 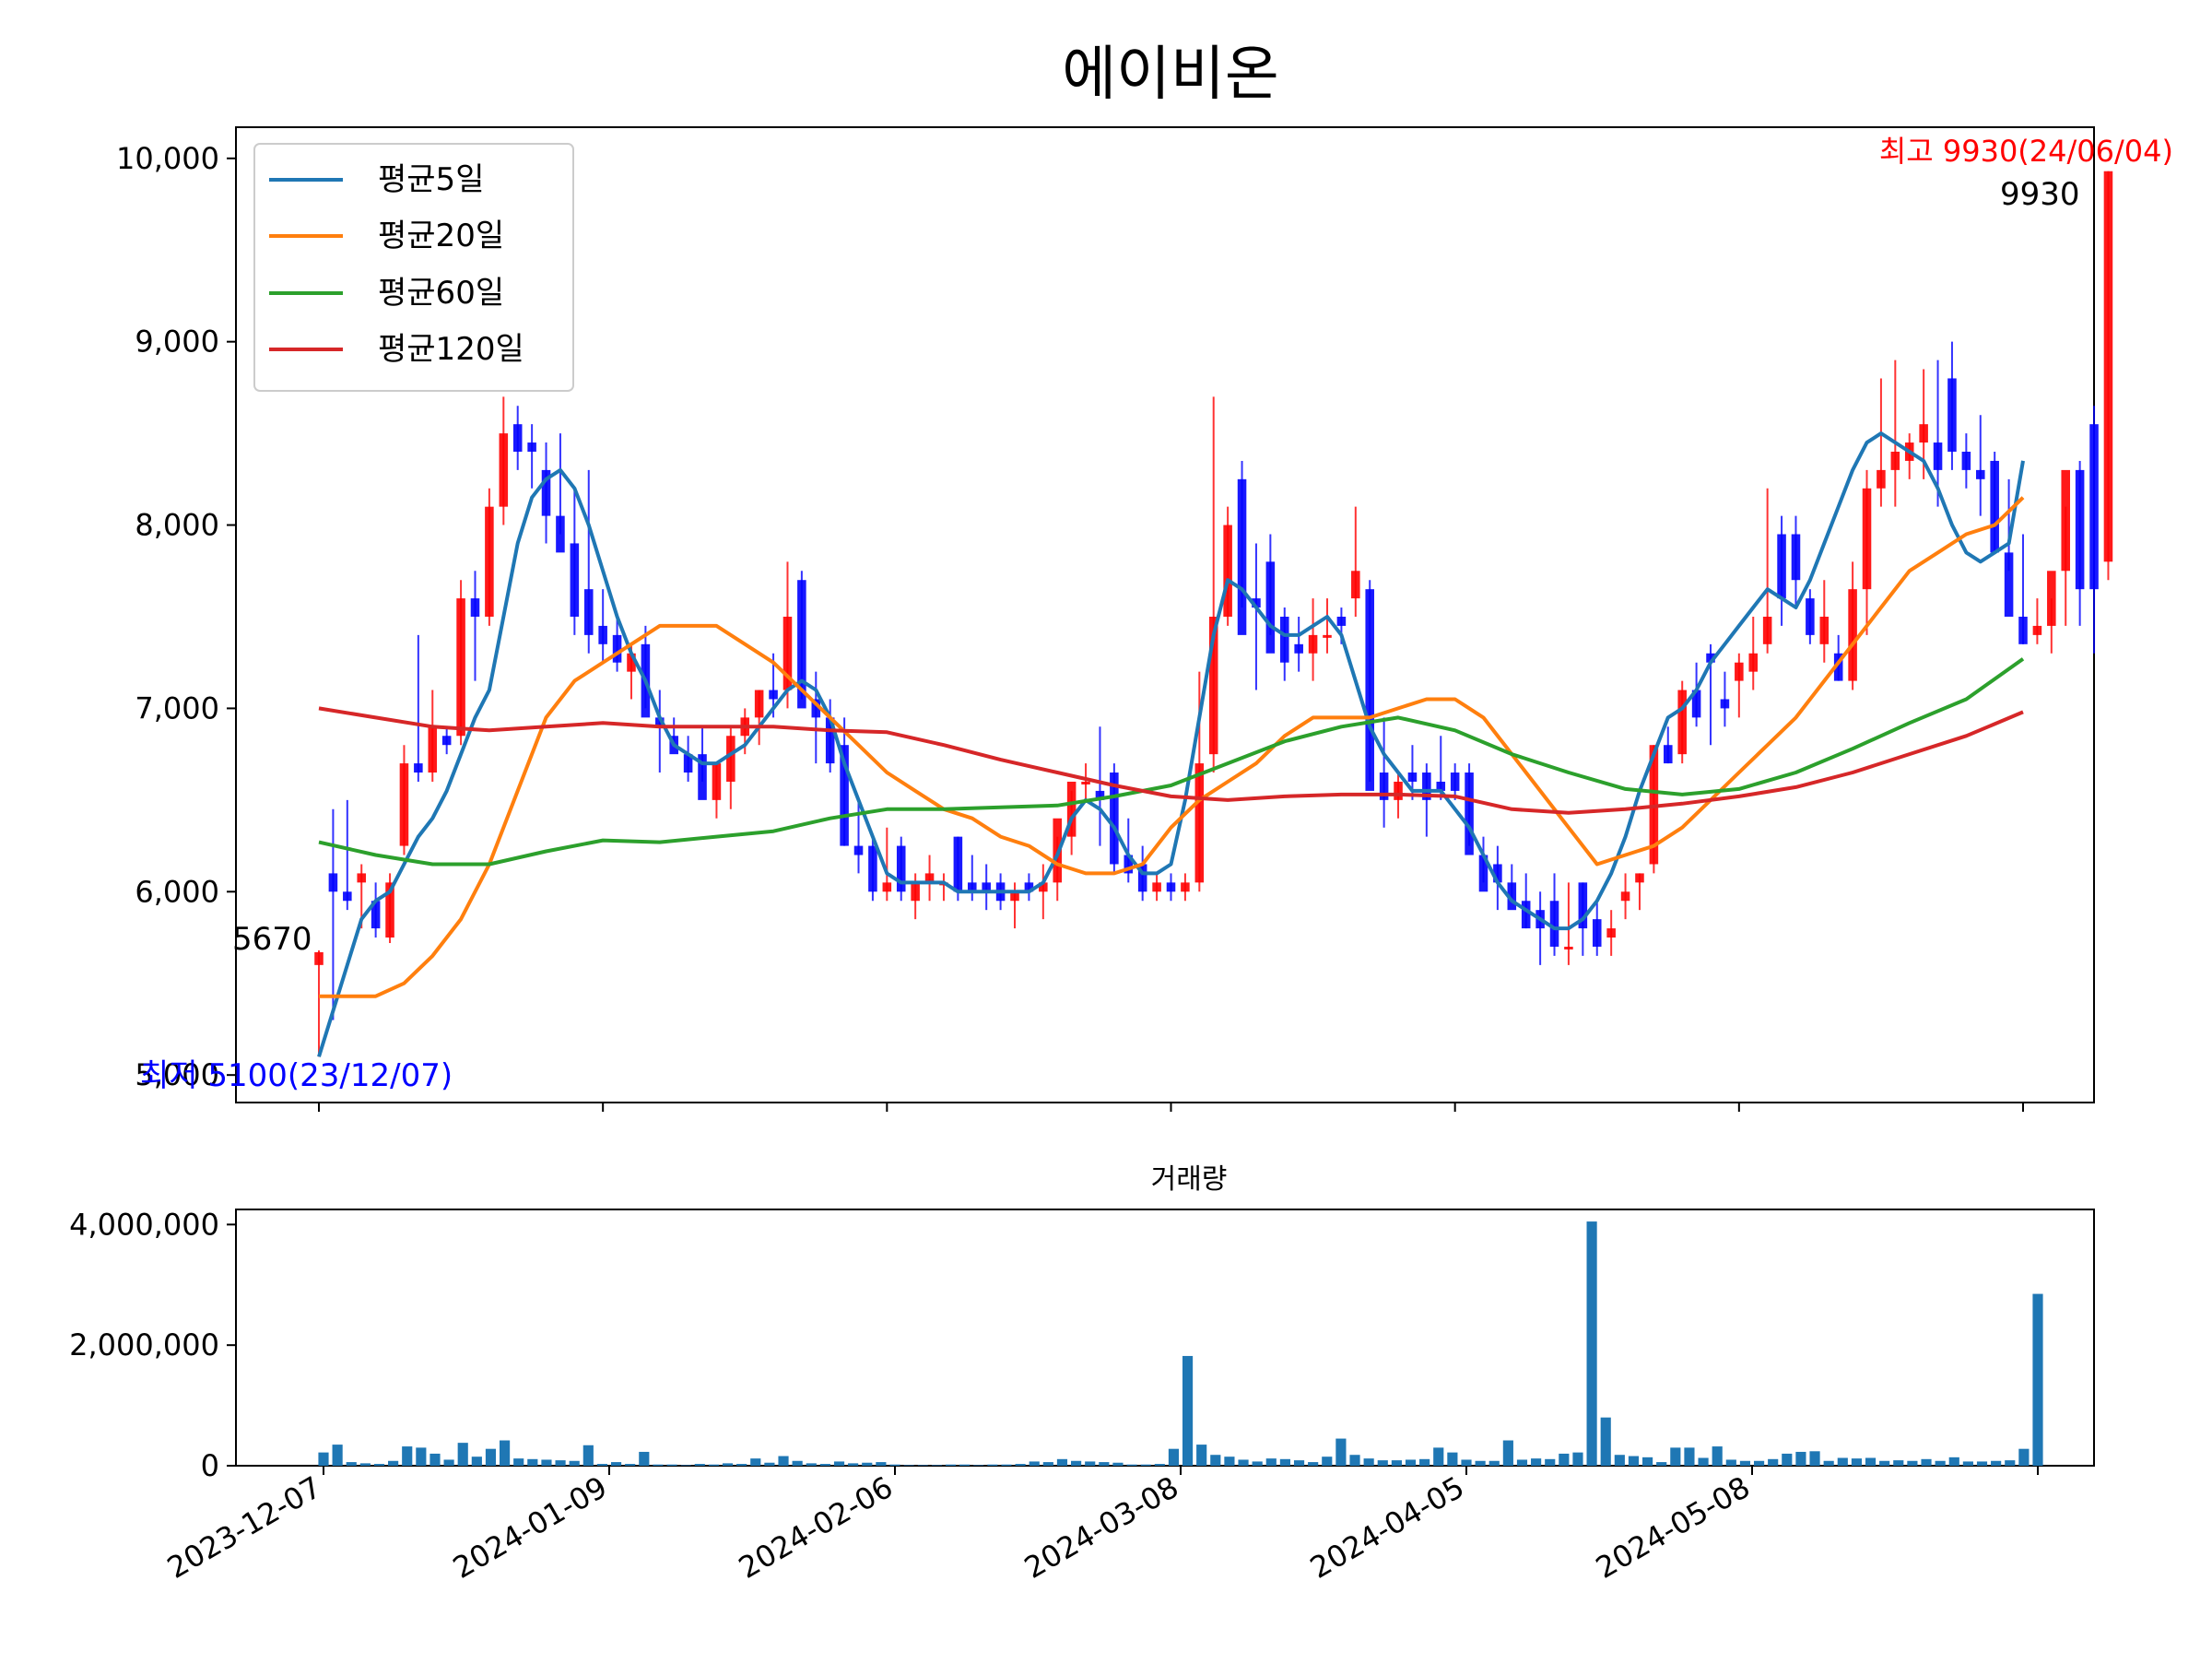 I want to click on date-tick-label: 2024-02-06, so click(x=816, y=1527).